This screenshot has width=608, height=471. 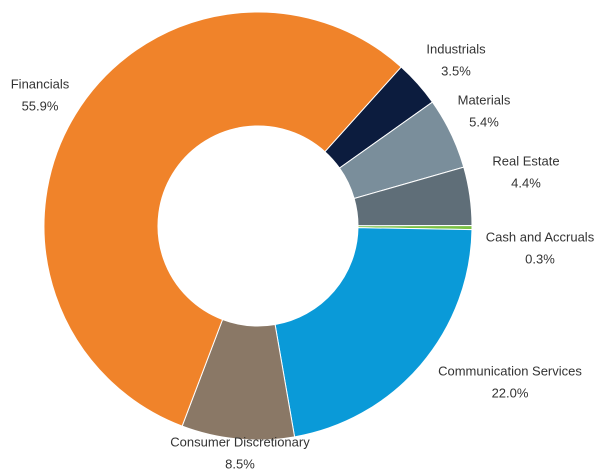 I want to click on slice-value: 0.3%, so click(x=540, y=258).